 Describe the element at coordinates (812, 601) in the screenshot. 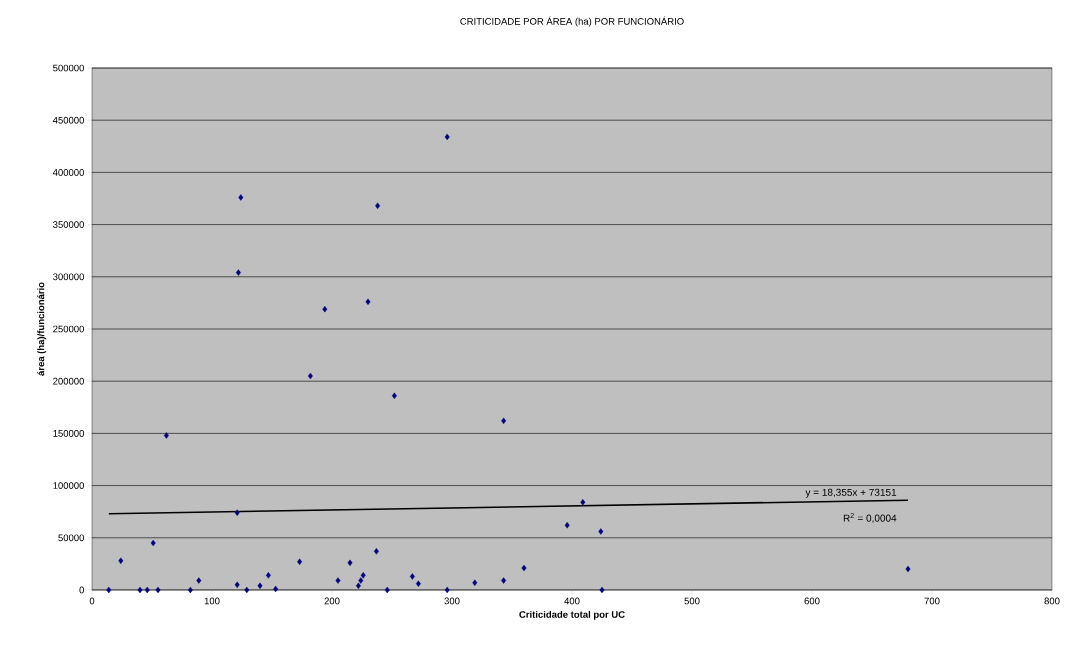

I see `x-tick-label: 600` at that location.